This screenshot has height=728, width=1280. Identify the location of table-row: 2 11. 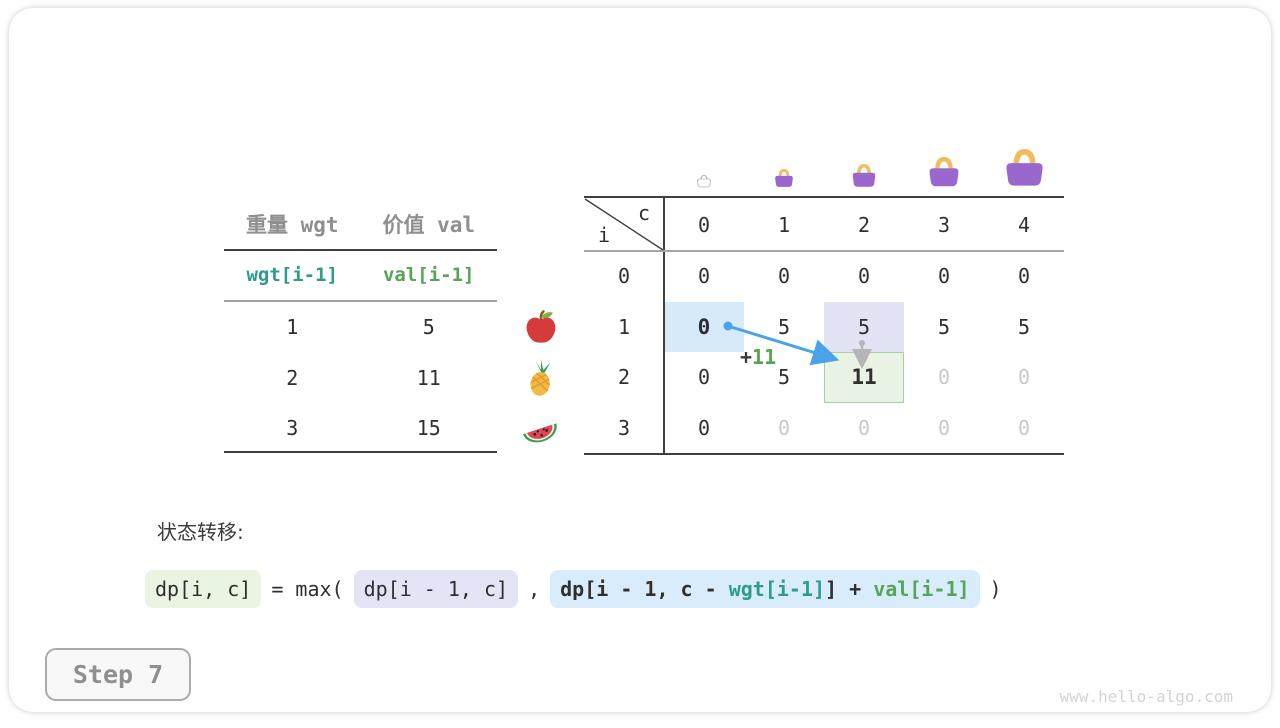
(360, 377).